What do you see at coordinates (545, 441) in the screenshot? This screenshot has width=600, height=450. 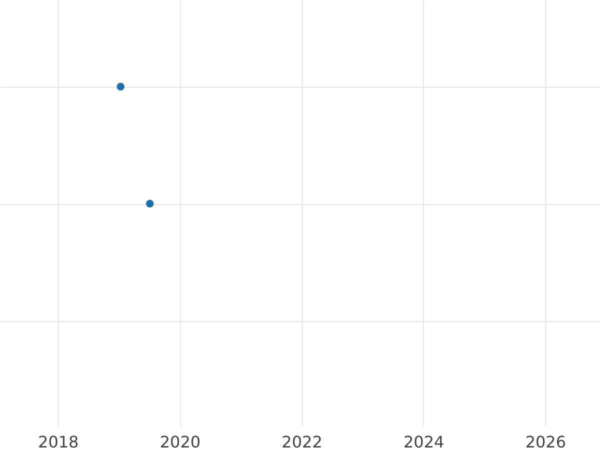 I see `x-tick-label: 2026` at bounding box center [545, 441].